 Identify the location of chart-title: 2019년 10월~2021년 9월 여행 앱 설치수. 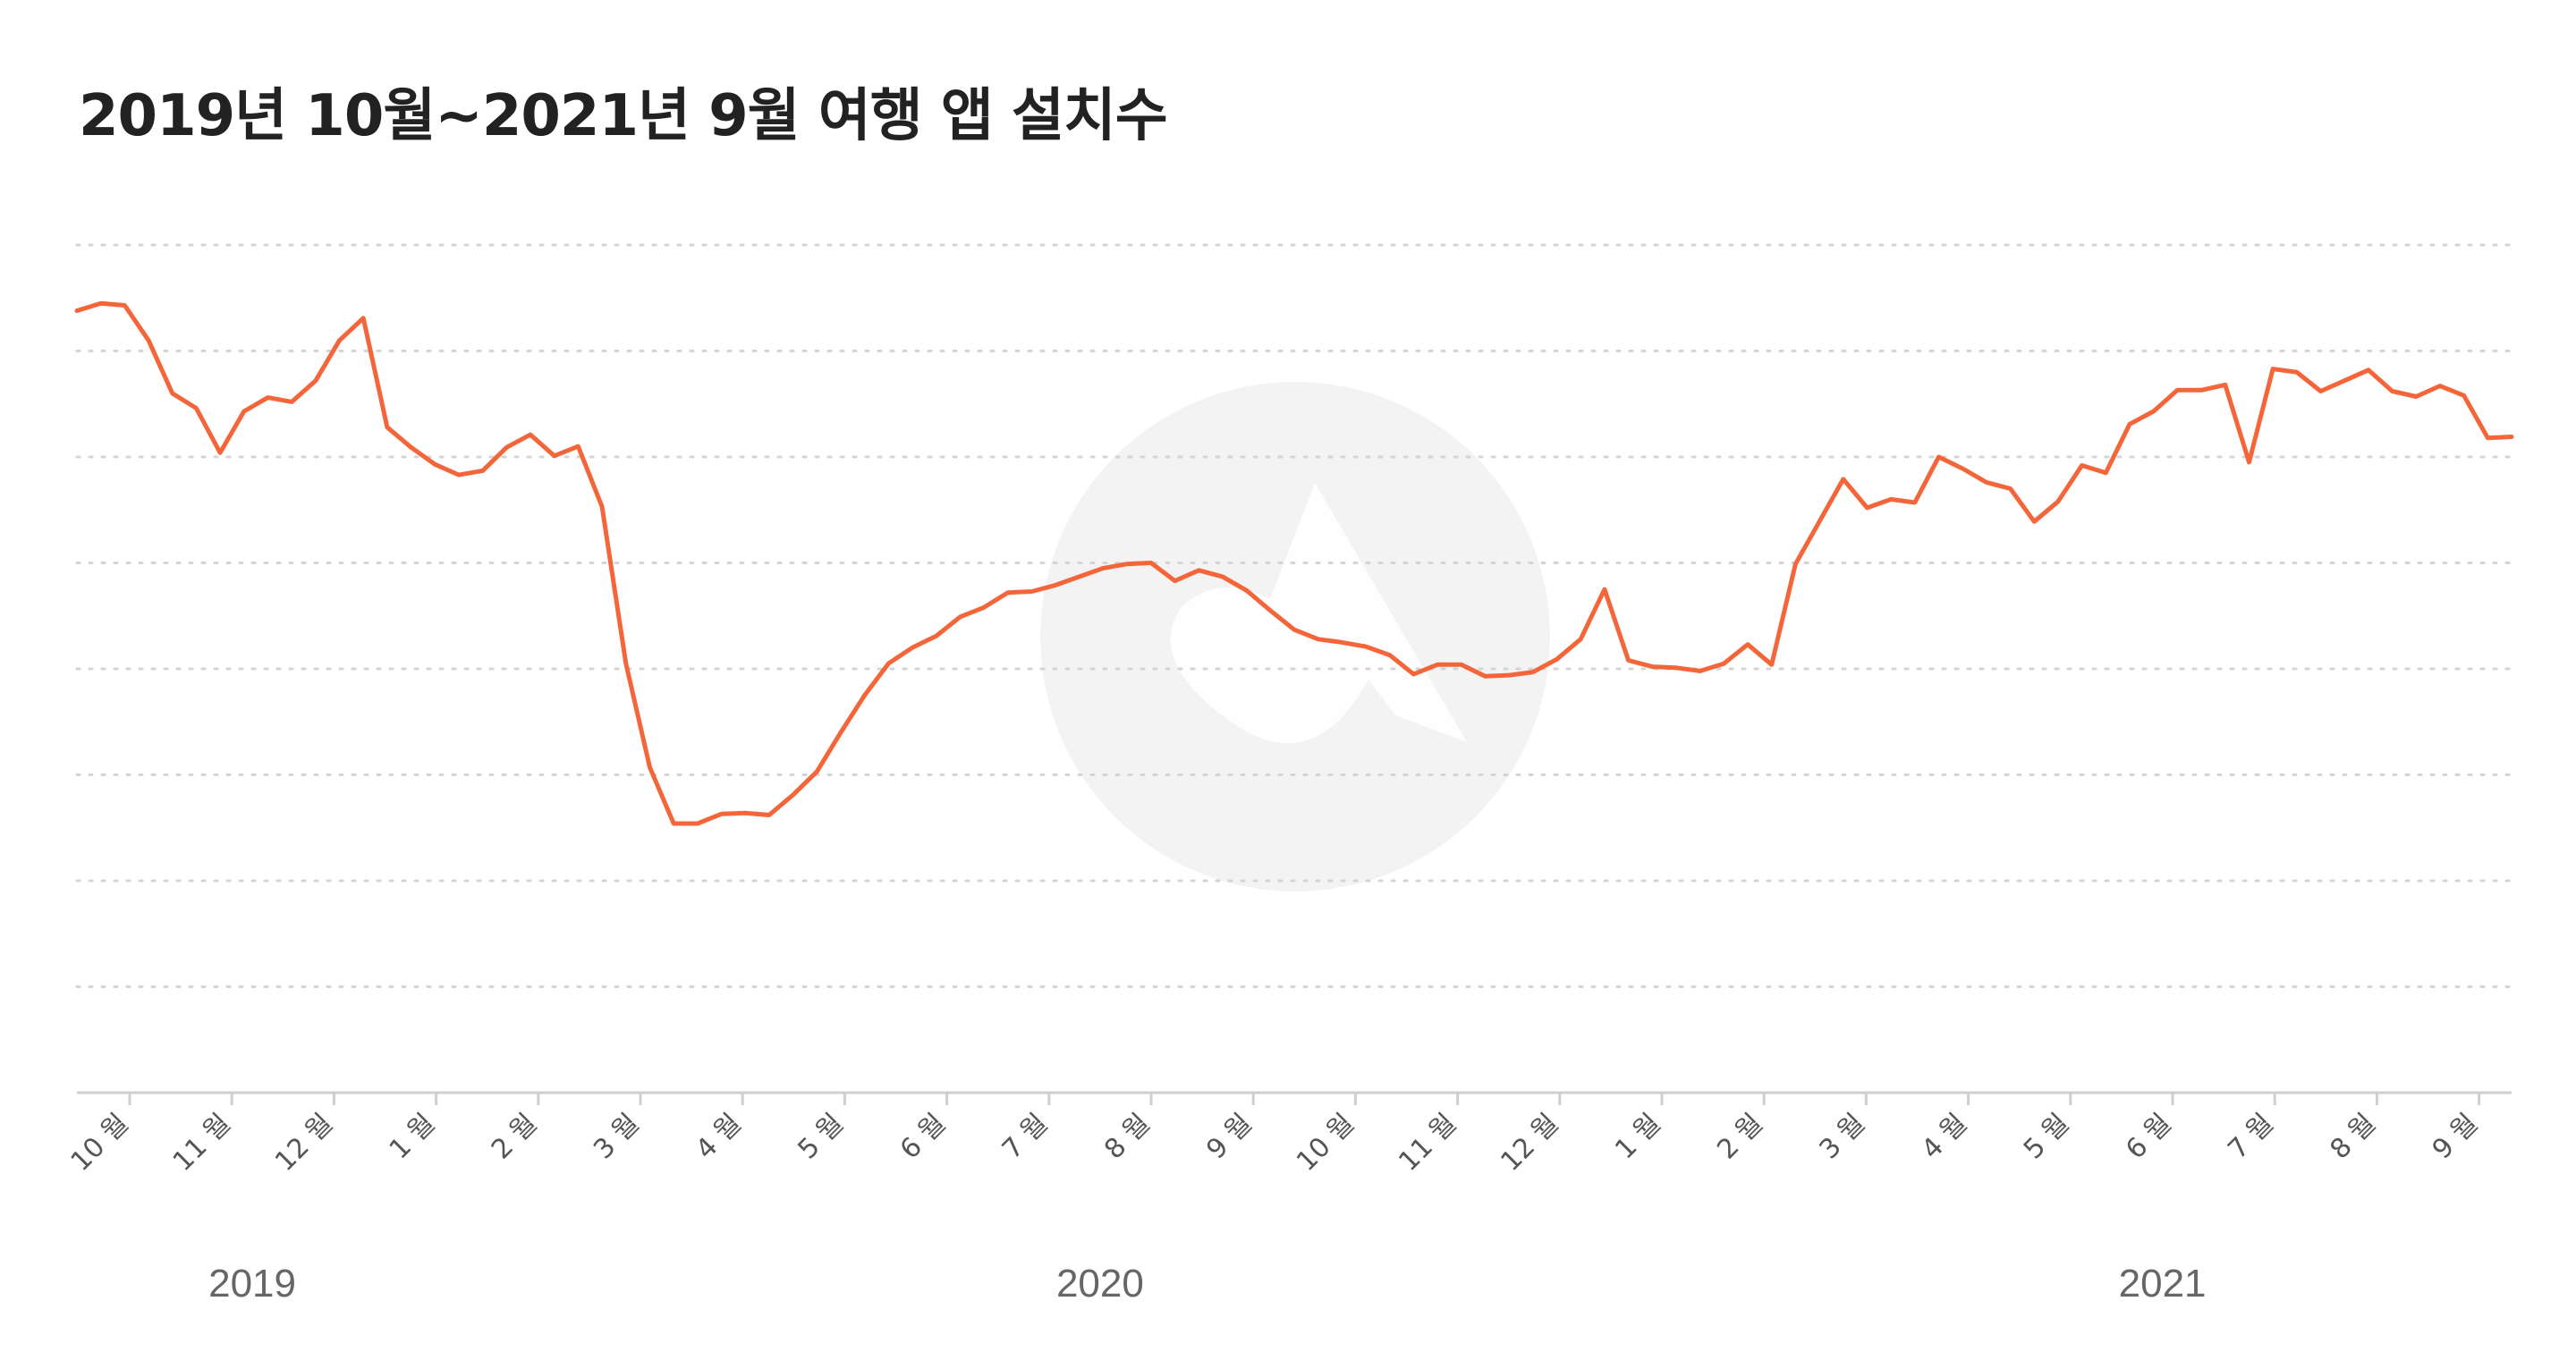
(623, 116).